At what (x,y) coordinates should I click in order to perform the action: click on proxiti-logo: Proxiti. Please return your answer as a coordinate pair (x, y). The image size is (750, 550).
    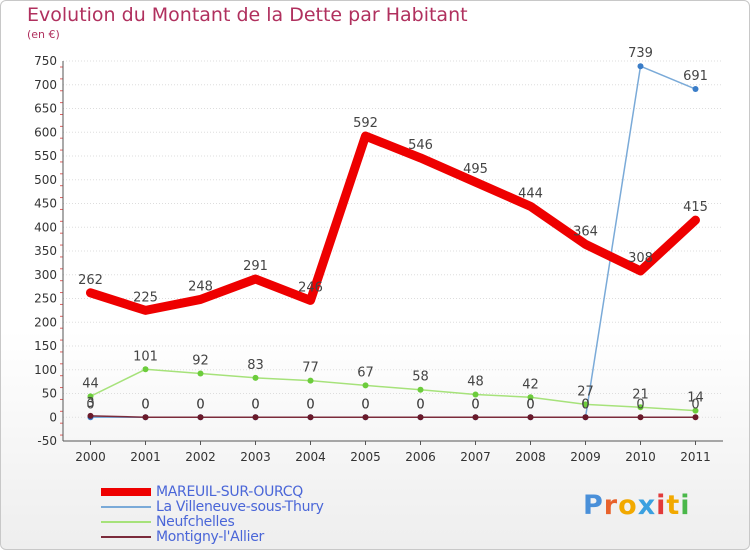
    Looking at the image, I should click on (637, 505).